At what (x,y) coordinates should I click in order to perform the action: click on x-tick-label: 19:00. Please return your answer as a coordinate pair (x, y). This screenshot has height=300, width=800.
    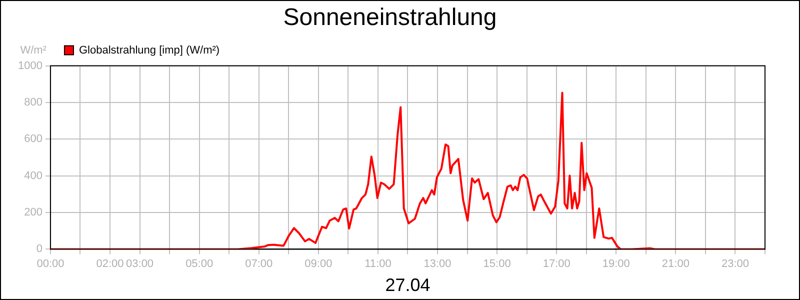
    Looking at the image, I should click on (616, 264).